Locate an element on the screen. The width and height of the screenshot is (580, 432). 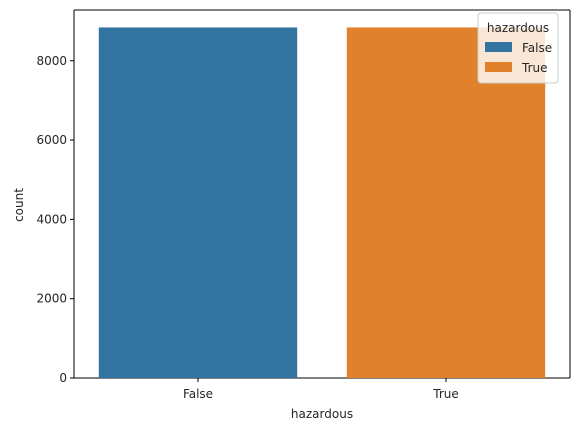
legend-label-true: True is located at coordinates (534, 68).